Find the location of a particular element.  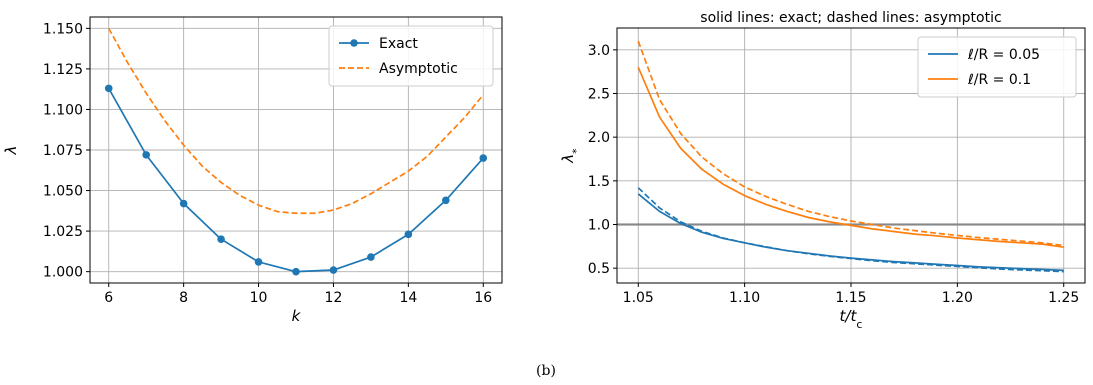

x-axis-label-subscript: c is located at coordinates (859, 324).